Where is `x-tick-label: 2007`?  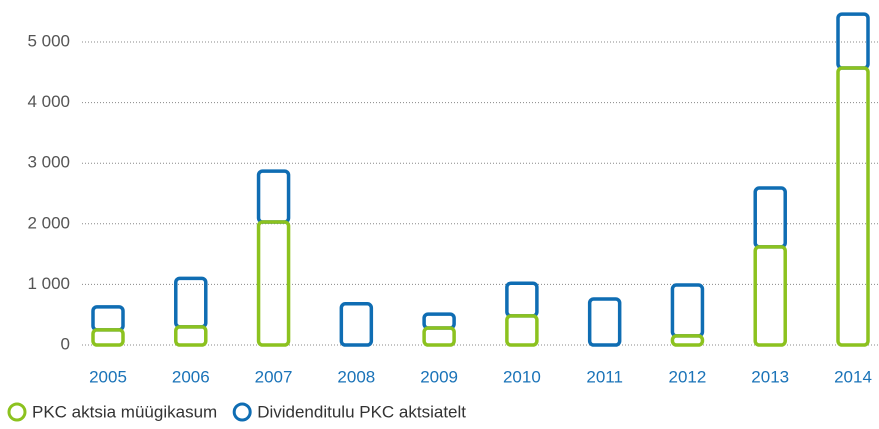
x-tick-label: 2007 is located at coordinates (274, 376).